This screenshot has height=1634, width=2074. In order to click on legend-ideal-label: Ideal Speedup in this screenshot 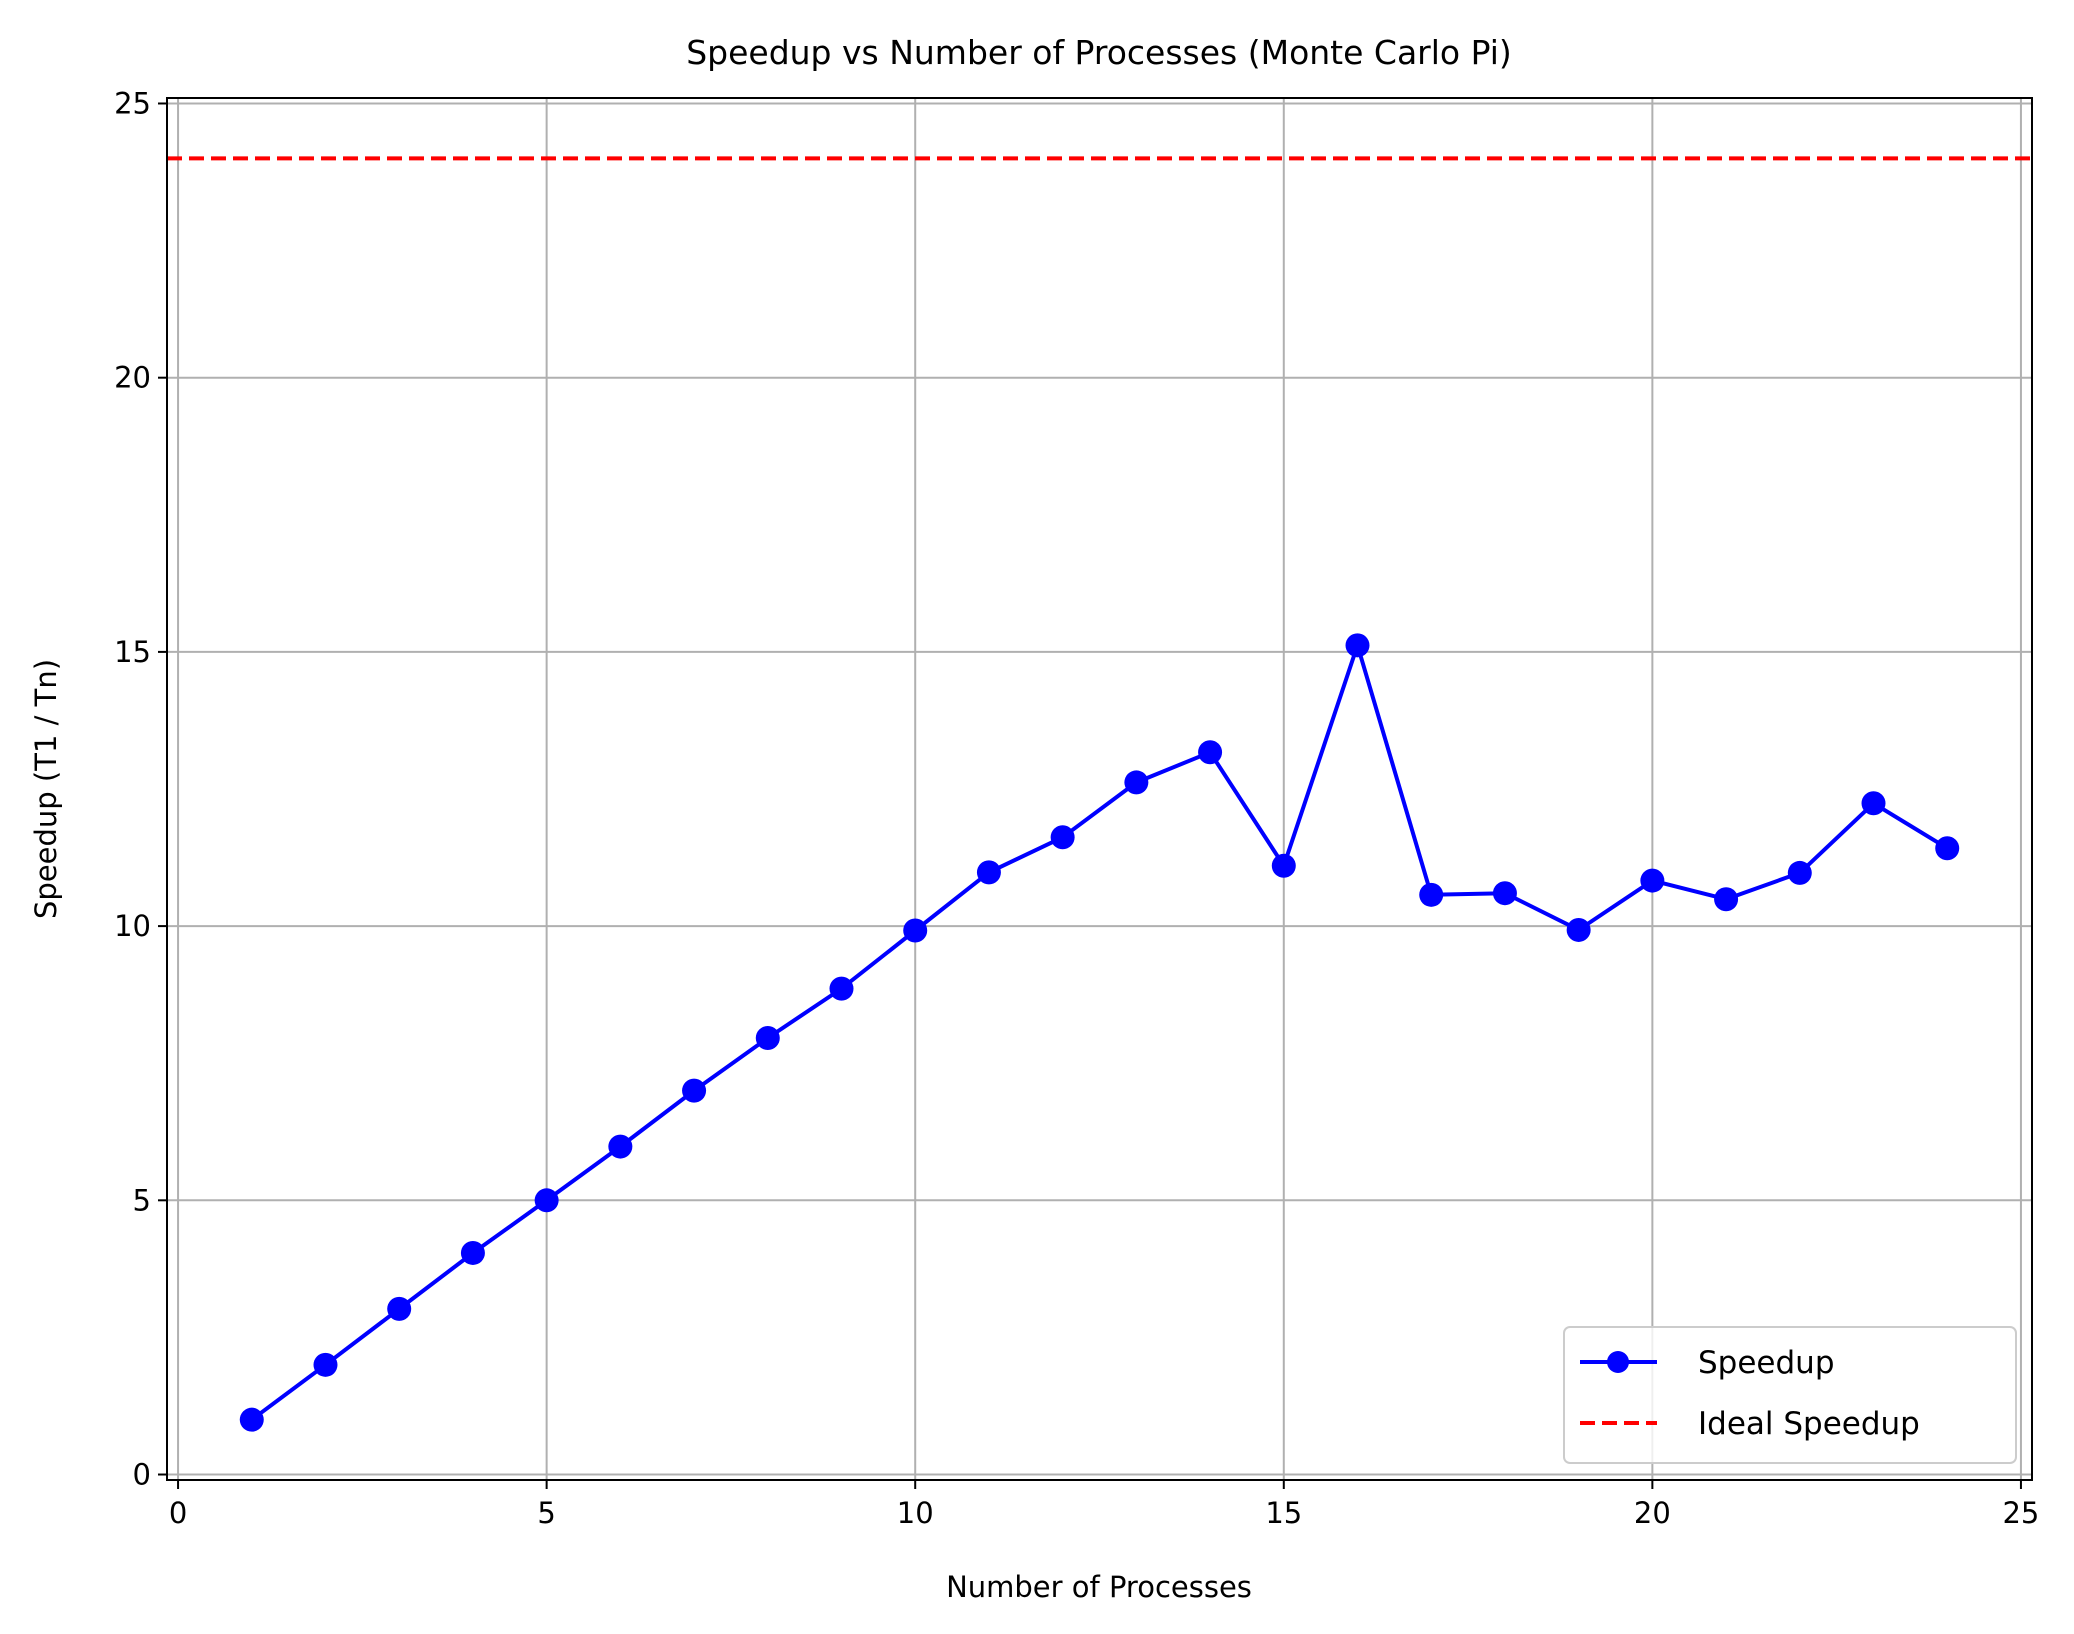, I will do `click(1809, 1424)`.